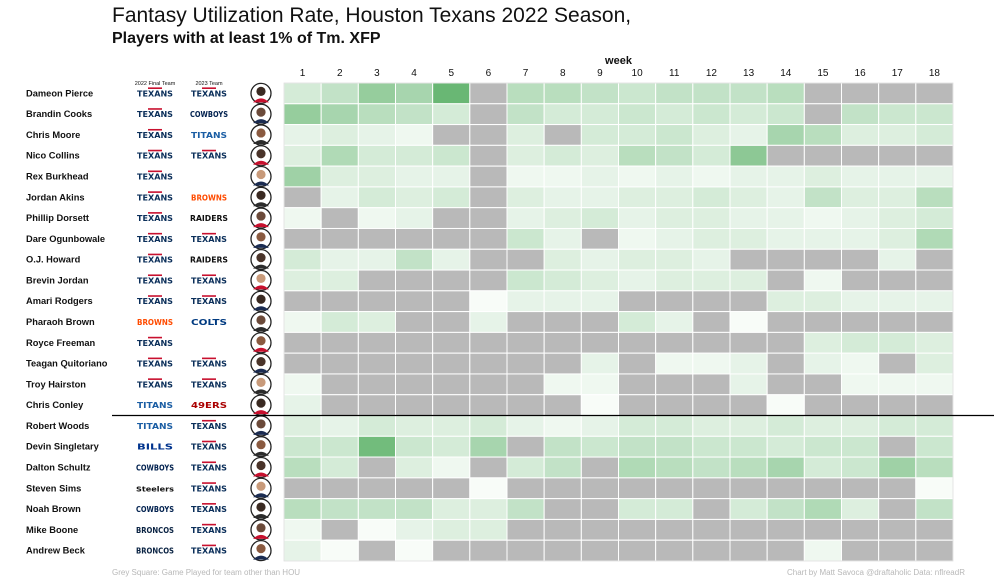 The width and height of the screenshot is (1000, 584). What do you see at coordinates (53, 509) in the screenshot?
I see `player-name-label: Noah Brown` at bounding box center [53, 509].